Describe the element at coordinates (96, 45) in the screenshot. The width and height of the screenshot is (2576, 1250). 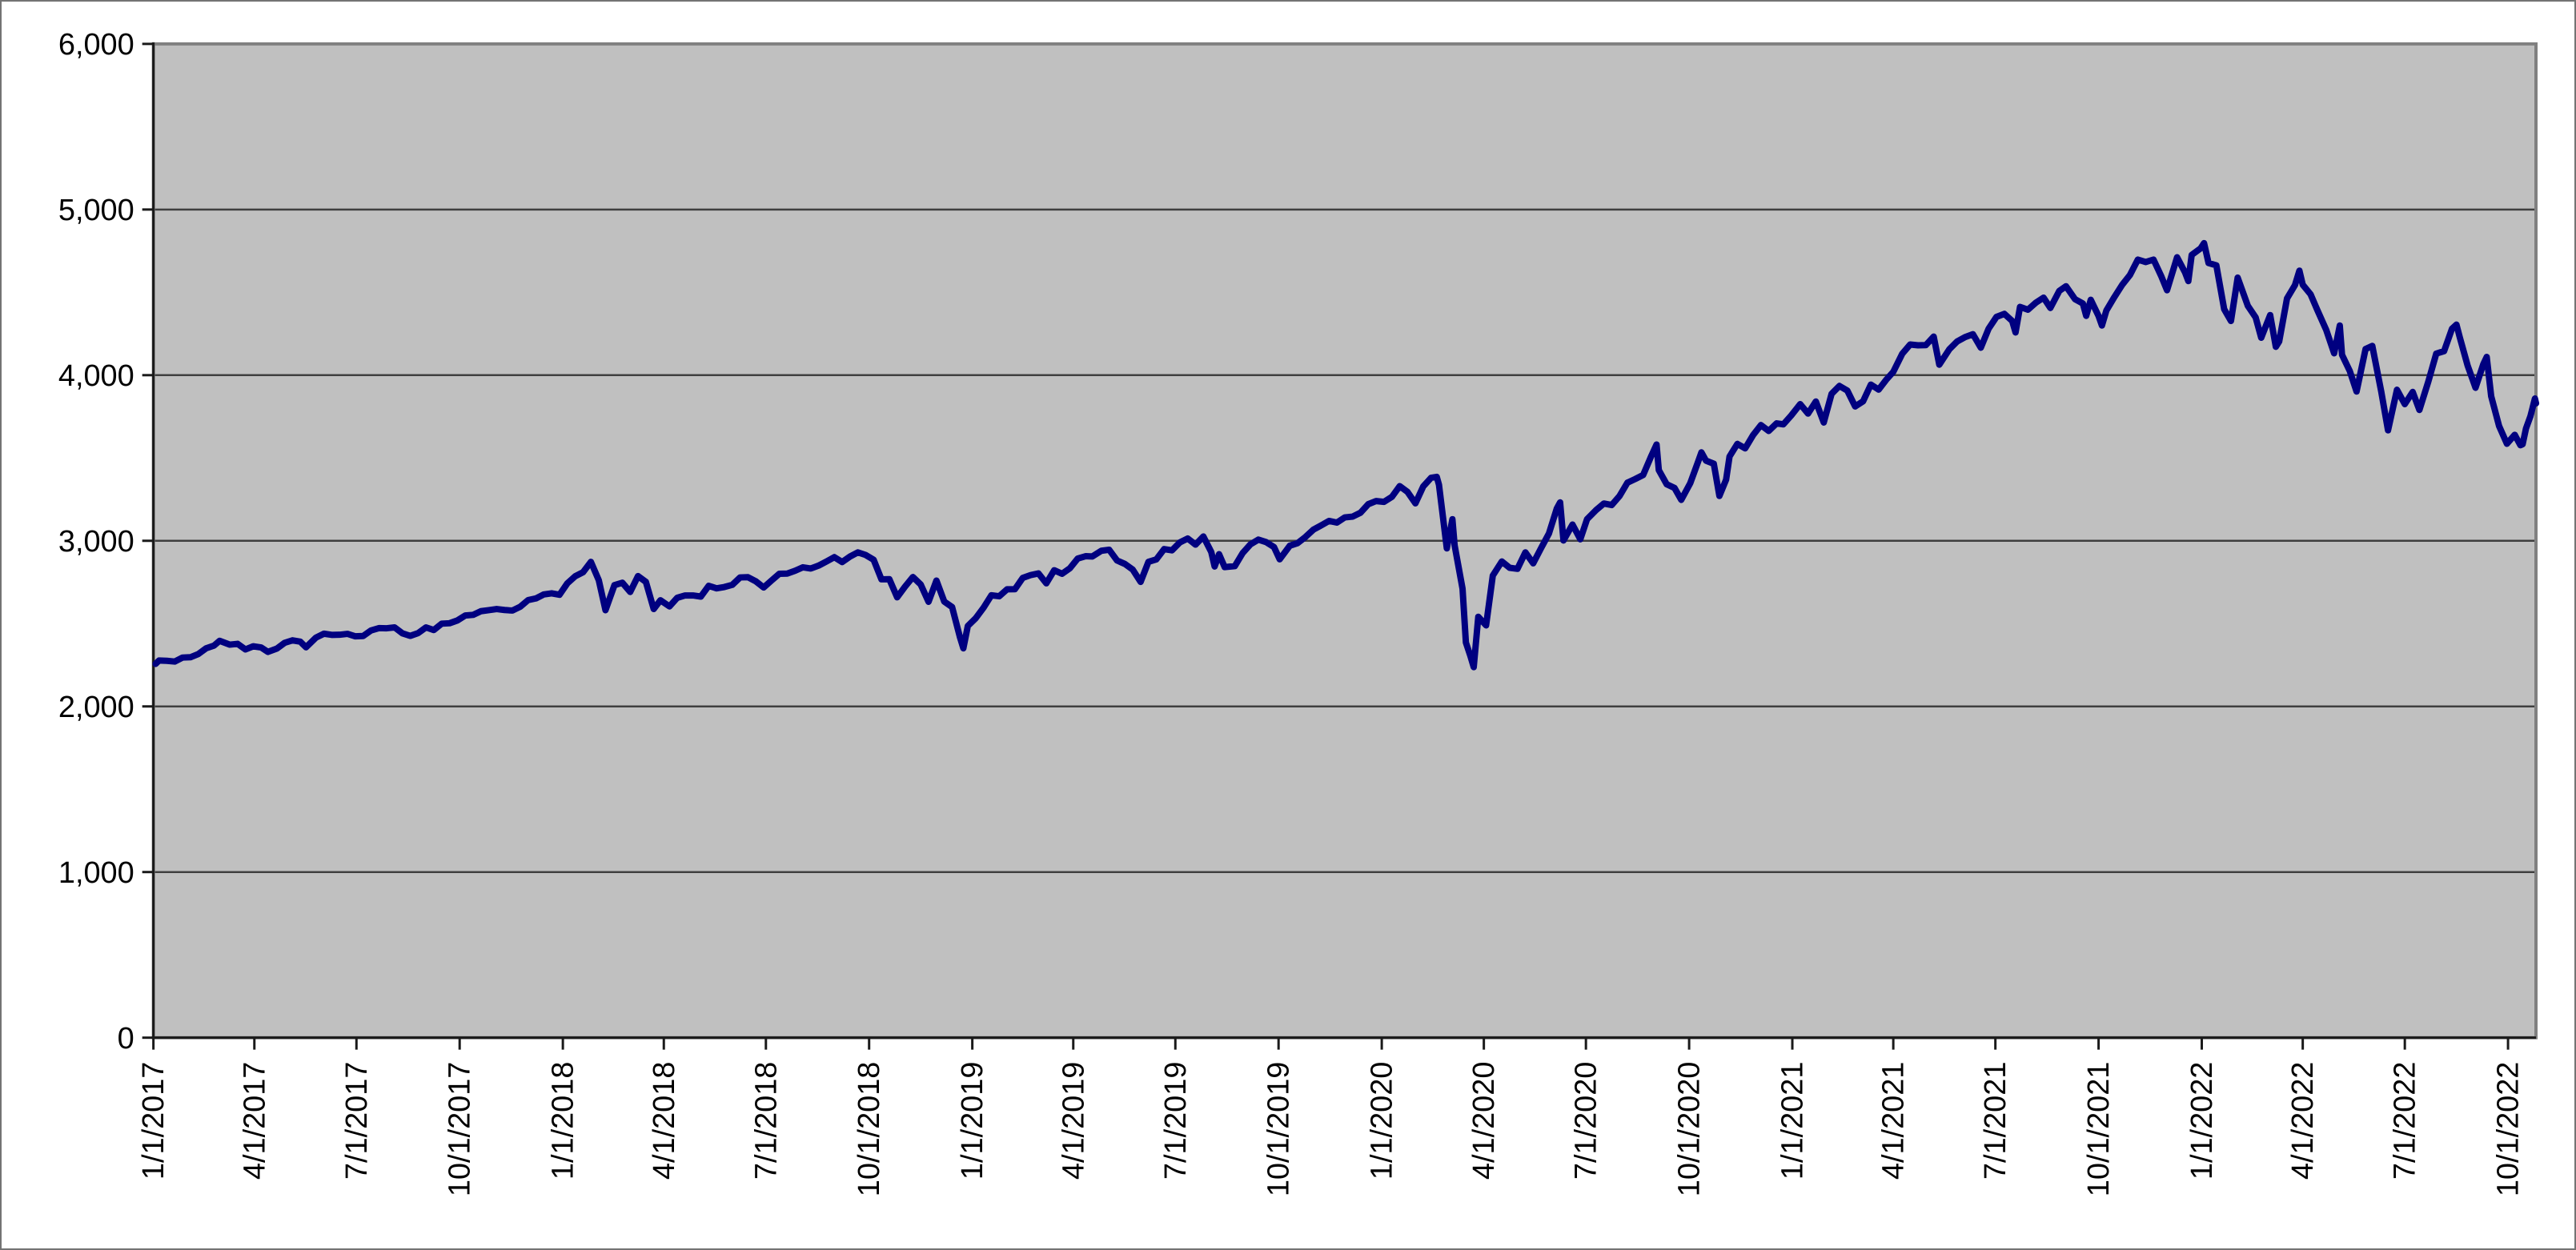
I see `y-tick-label: 6,000` at that location.